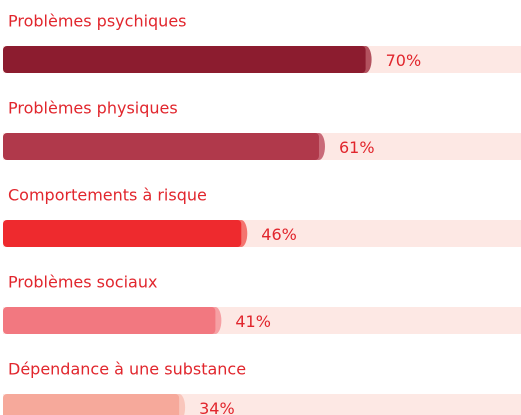  Describe the element at coordinates (97, 21) in the screenshot. I see `category-label: Problèmes psychiques` at that location.